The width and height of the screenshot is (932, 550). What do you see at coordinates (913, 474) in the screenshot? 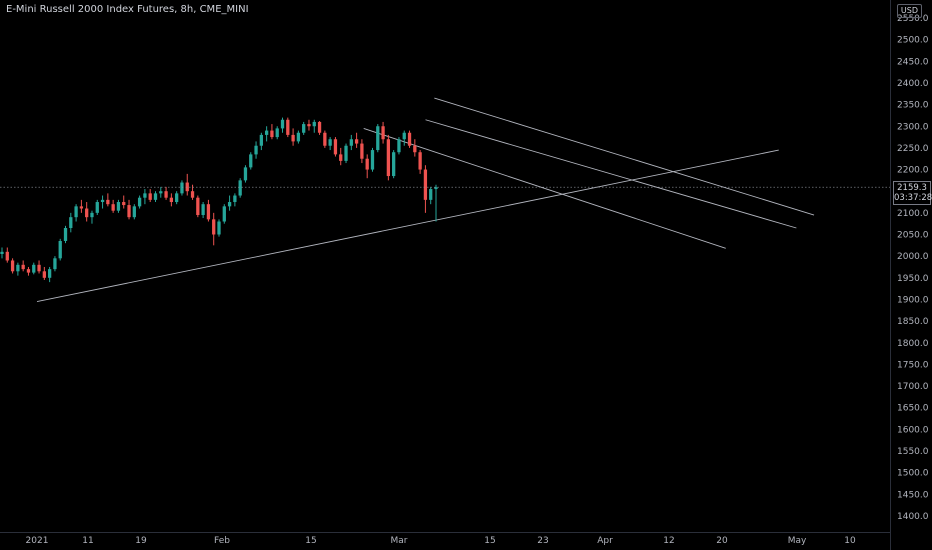
I see `y-tick-label: 1500.0` at bounding box center [913, 474].